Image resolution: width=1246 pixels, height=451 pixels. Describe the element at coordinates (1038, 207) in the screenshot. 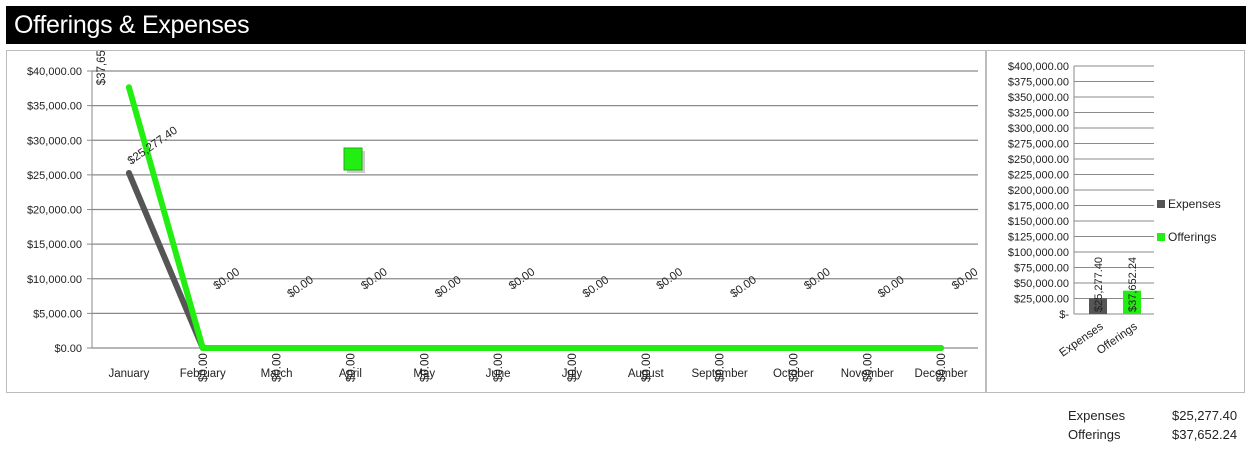

I see `side-y-tick-label: $175,000.00` at that location.